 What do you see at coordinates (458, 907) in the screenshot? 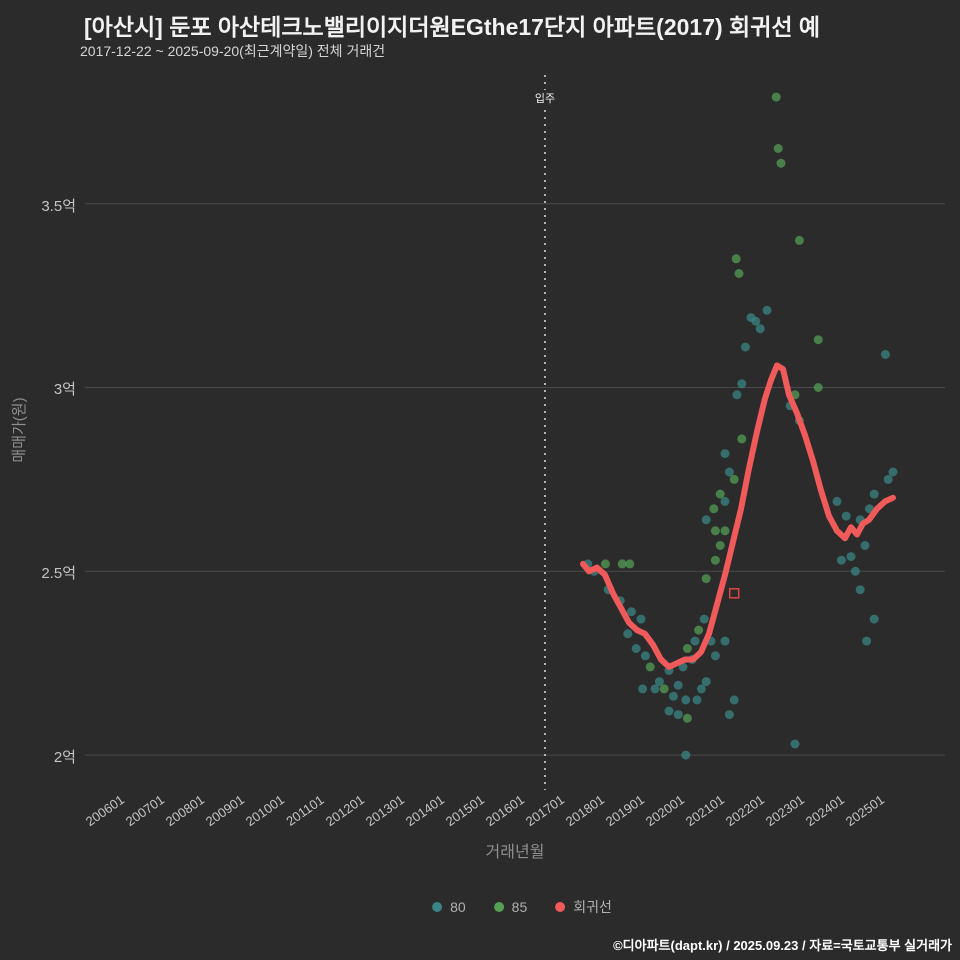
I see `legend-label: 80` at bounding box center [458, 907].